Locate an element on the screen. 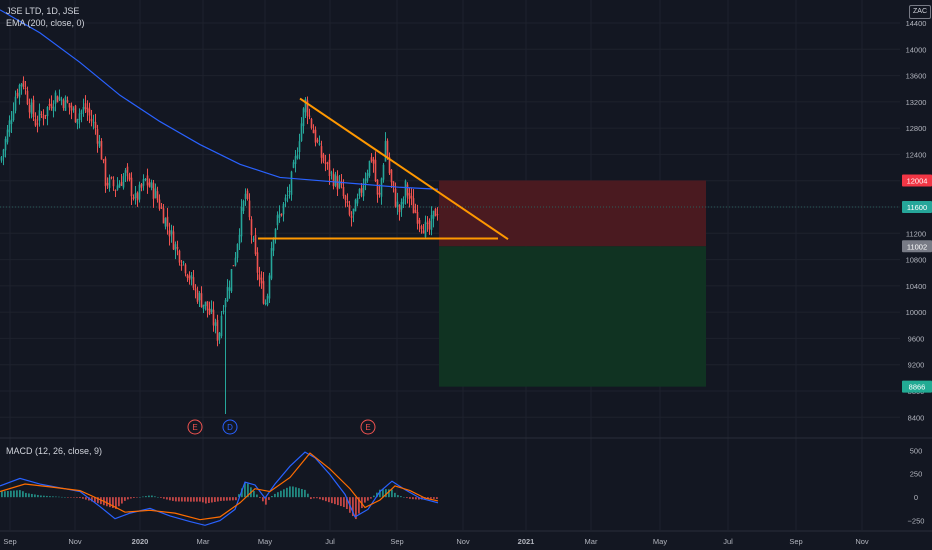  macd-line is located at coordinates (219, 488).